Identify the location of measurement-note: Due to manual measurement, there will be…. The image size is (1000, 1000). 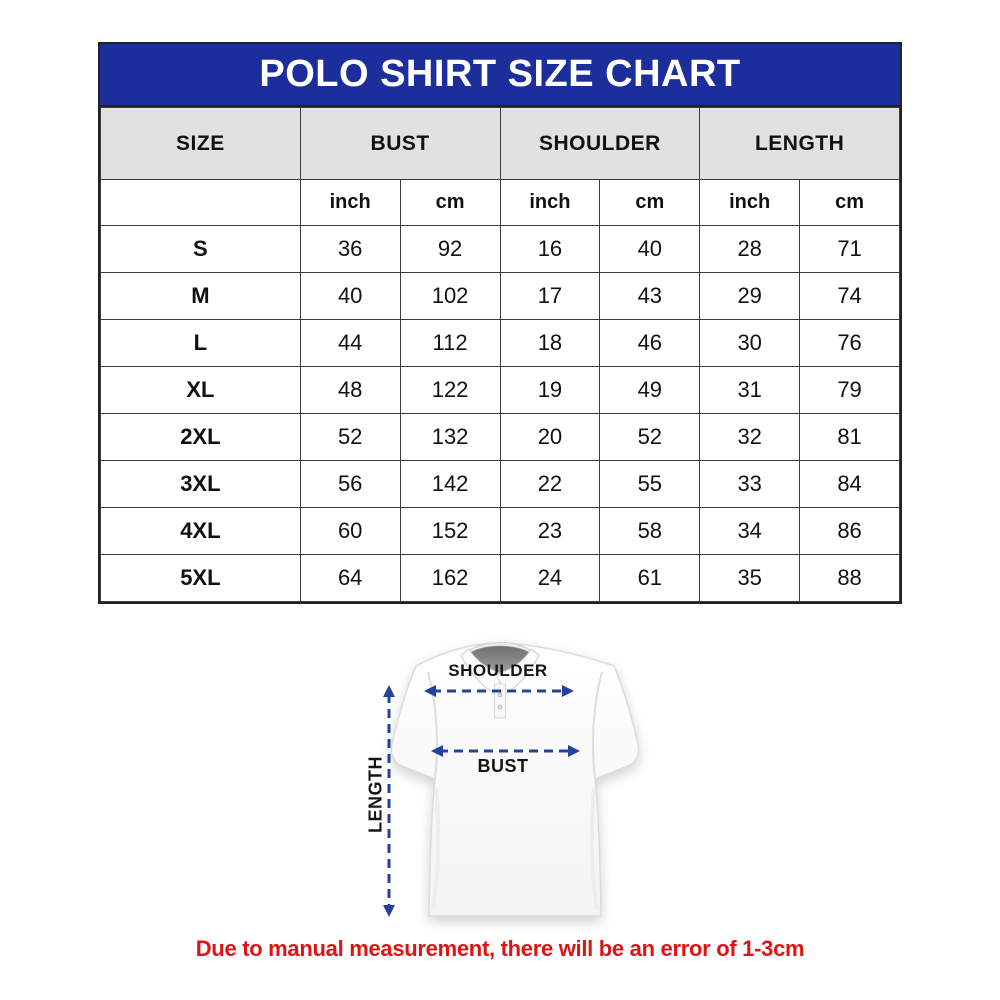
(500, 948).